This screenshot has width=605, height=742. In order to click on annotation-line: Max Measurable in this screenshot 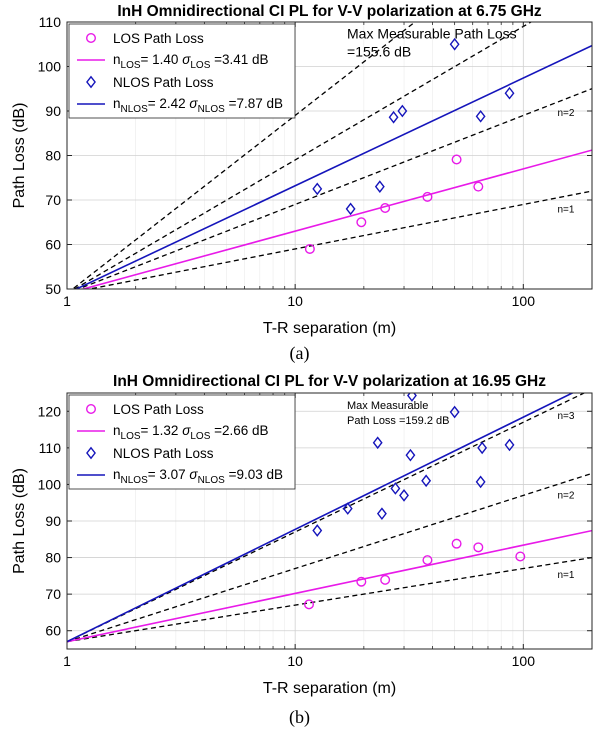, I will do `click(387, 406)`.